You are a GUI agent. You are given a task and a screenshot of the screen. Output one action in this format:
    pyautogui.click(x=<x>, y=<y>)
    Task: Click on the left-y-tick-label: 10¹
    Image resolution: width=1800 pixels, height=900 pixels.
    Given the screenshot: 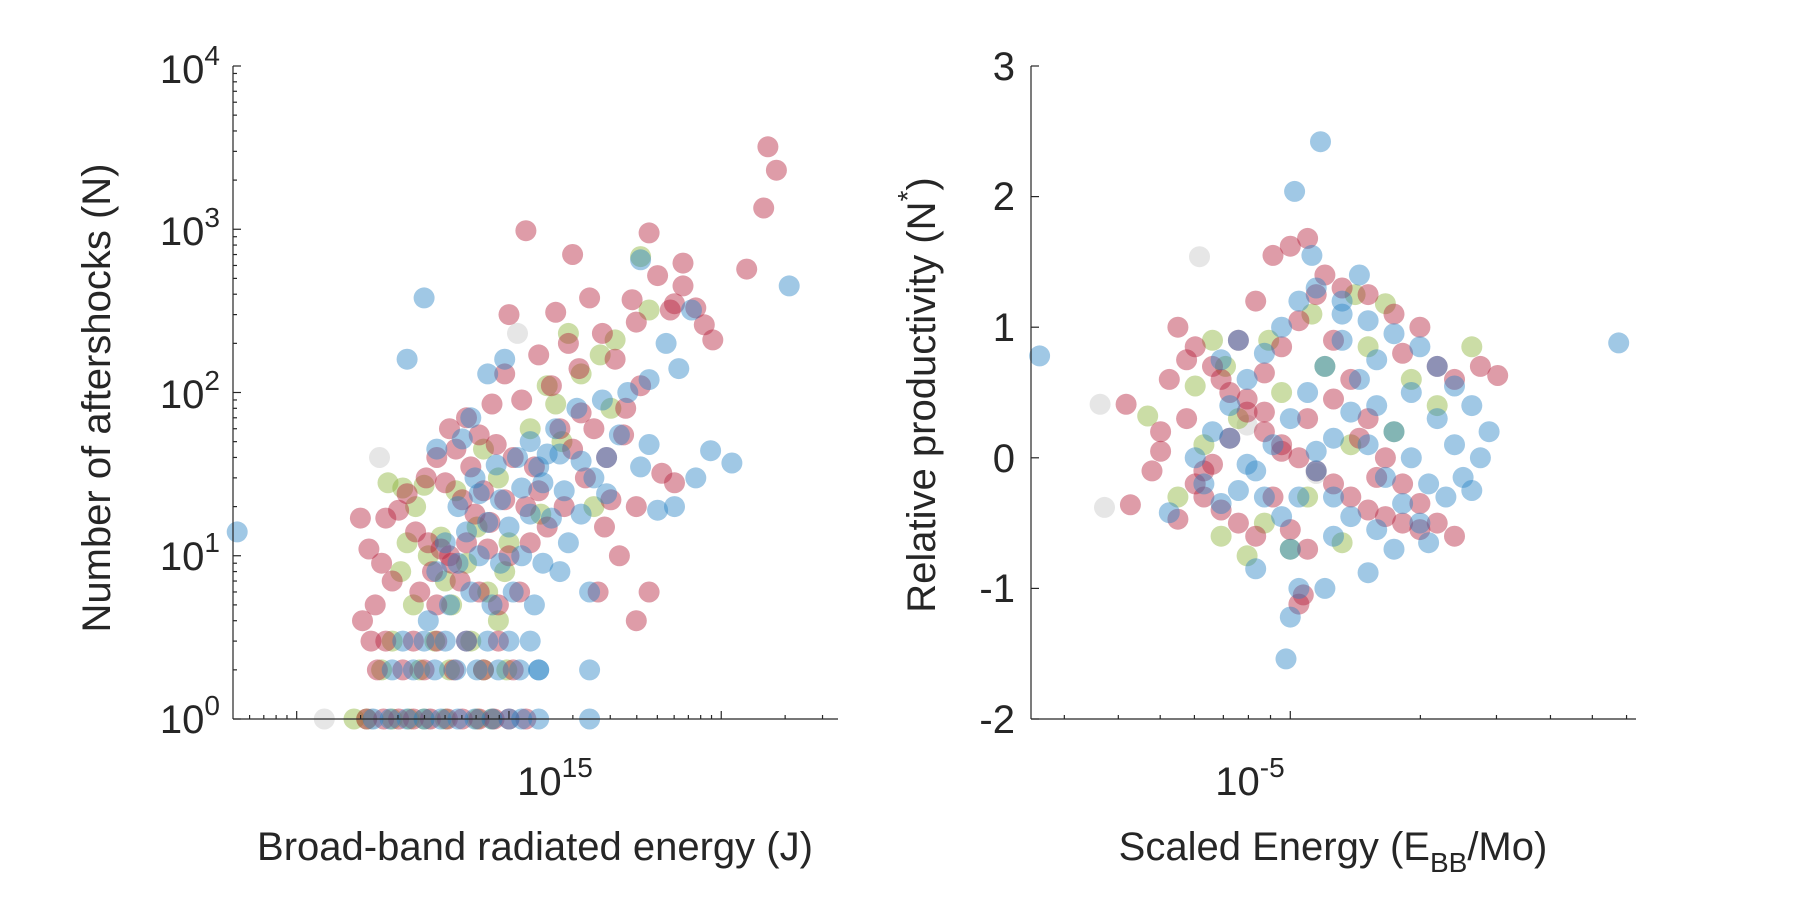 What is the action you would take?
    pyautogui.click(x=190, y=553)
    